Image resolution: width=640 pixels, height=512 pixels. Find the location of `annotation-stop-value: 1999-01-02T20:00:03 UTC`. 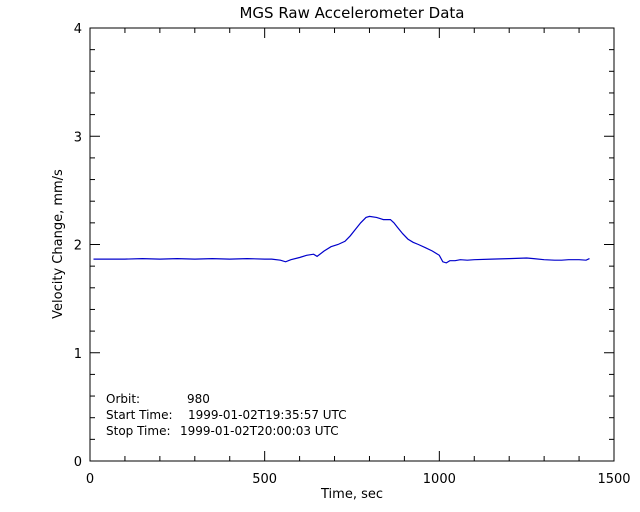

annotation-stop-value: 1999-01-02T20:00:03 UTC is located at coordinates (259, 431).